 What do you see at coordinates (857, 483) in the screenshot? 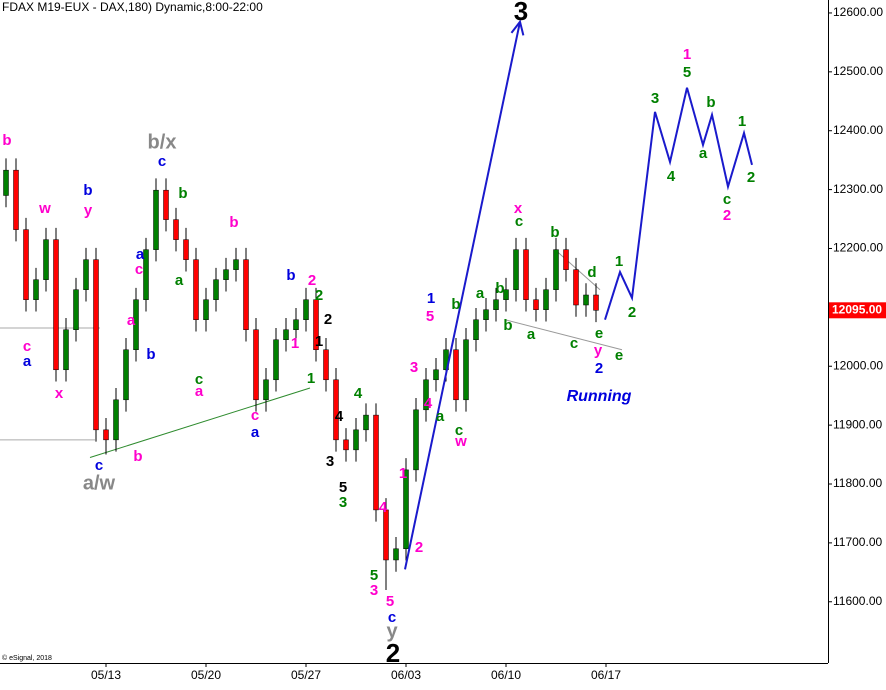
I see `y-tick-label: 11800.00` at bounding box center [857, 483].